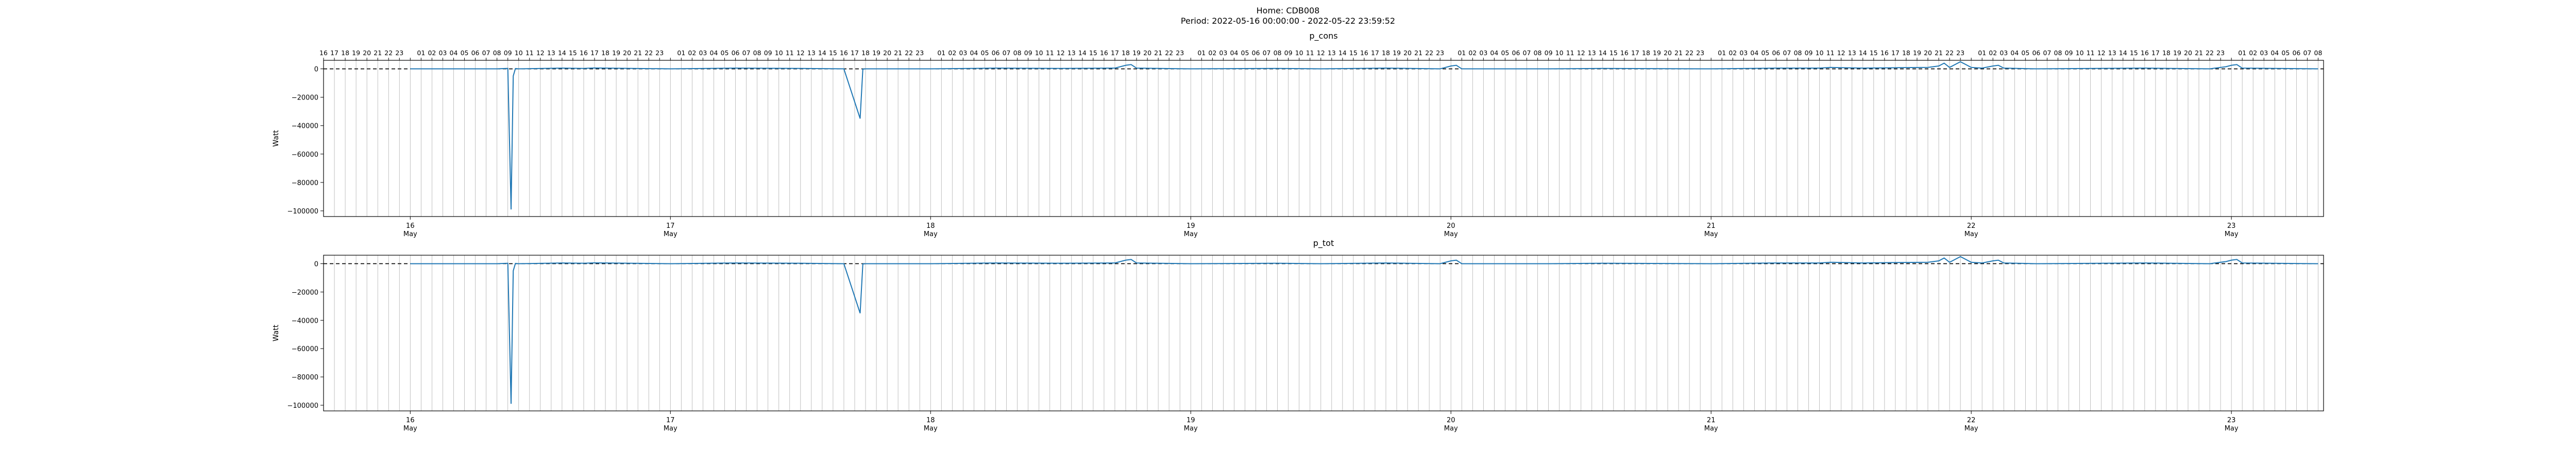 Image resolution: width=2576 pixels, height=464 pixels. What do you see at coordinates (305, 292) in the screenshot?
I see `y-tick-label: −20000` at bounding box center [305, 292].